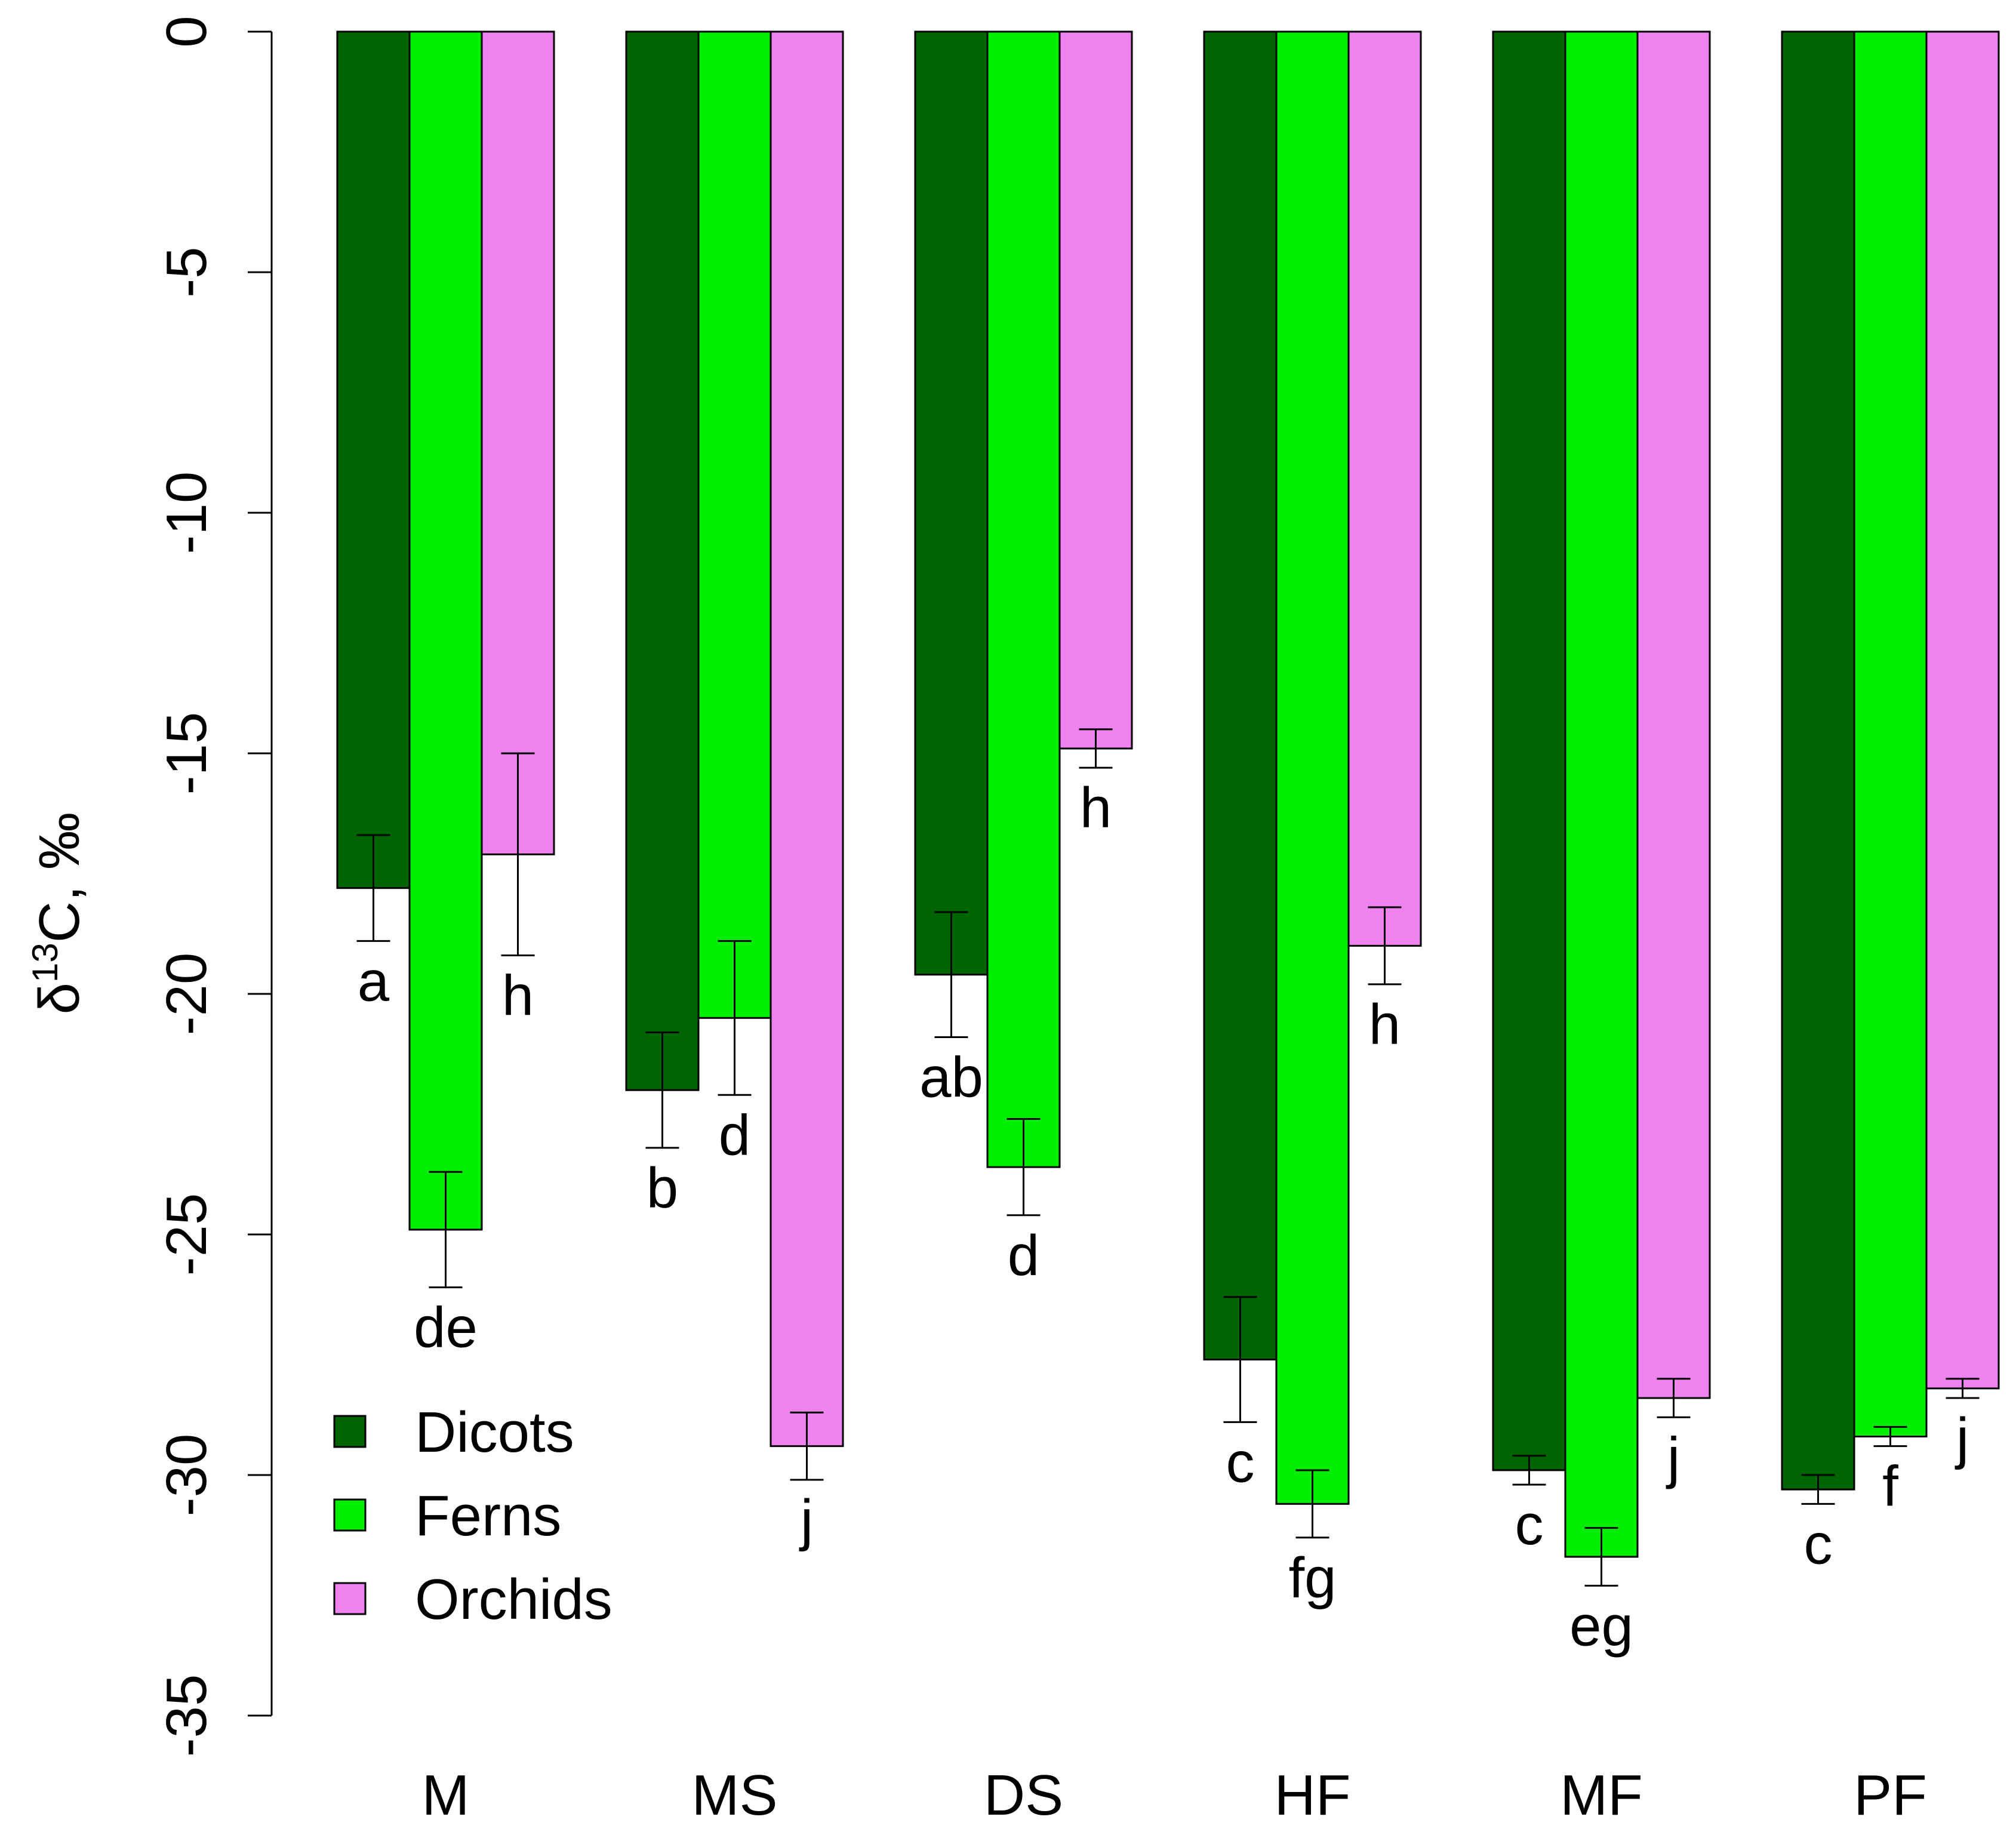 The image size is (2016, 1829). I want to click on bar-dicots-ms, so click(662, 560).